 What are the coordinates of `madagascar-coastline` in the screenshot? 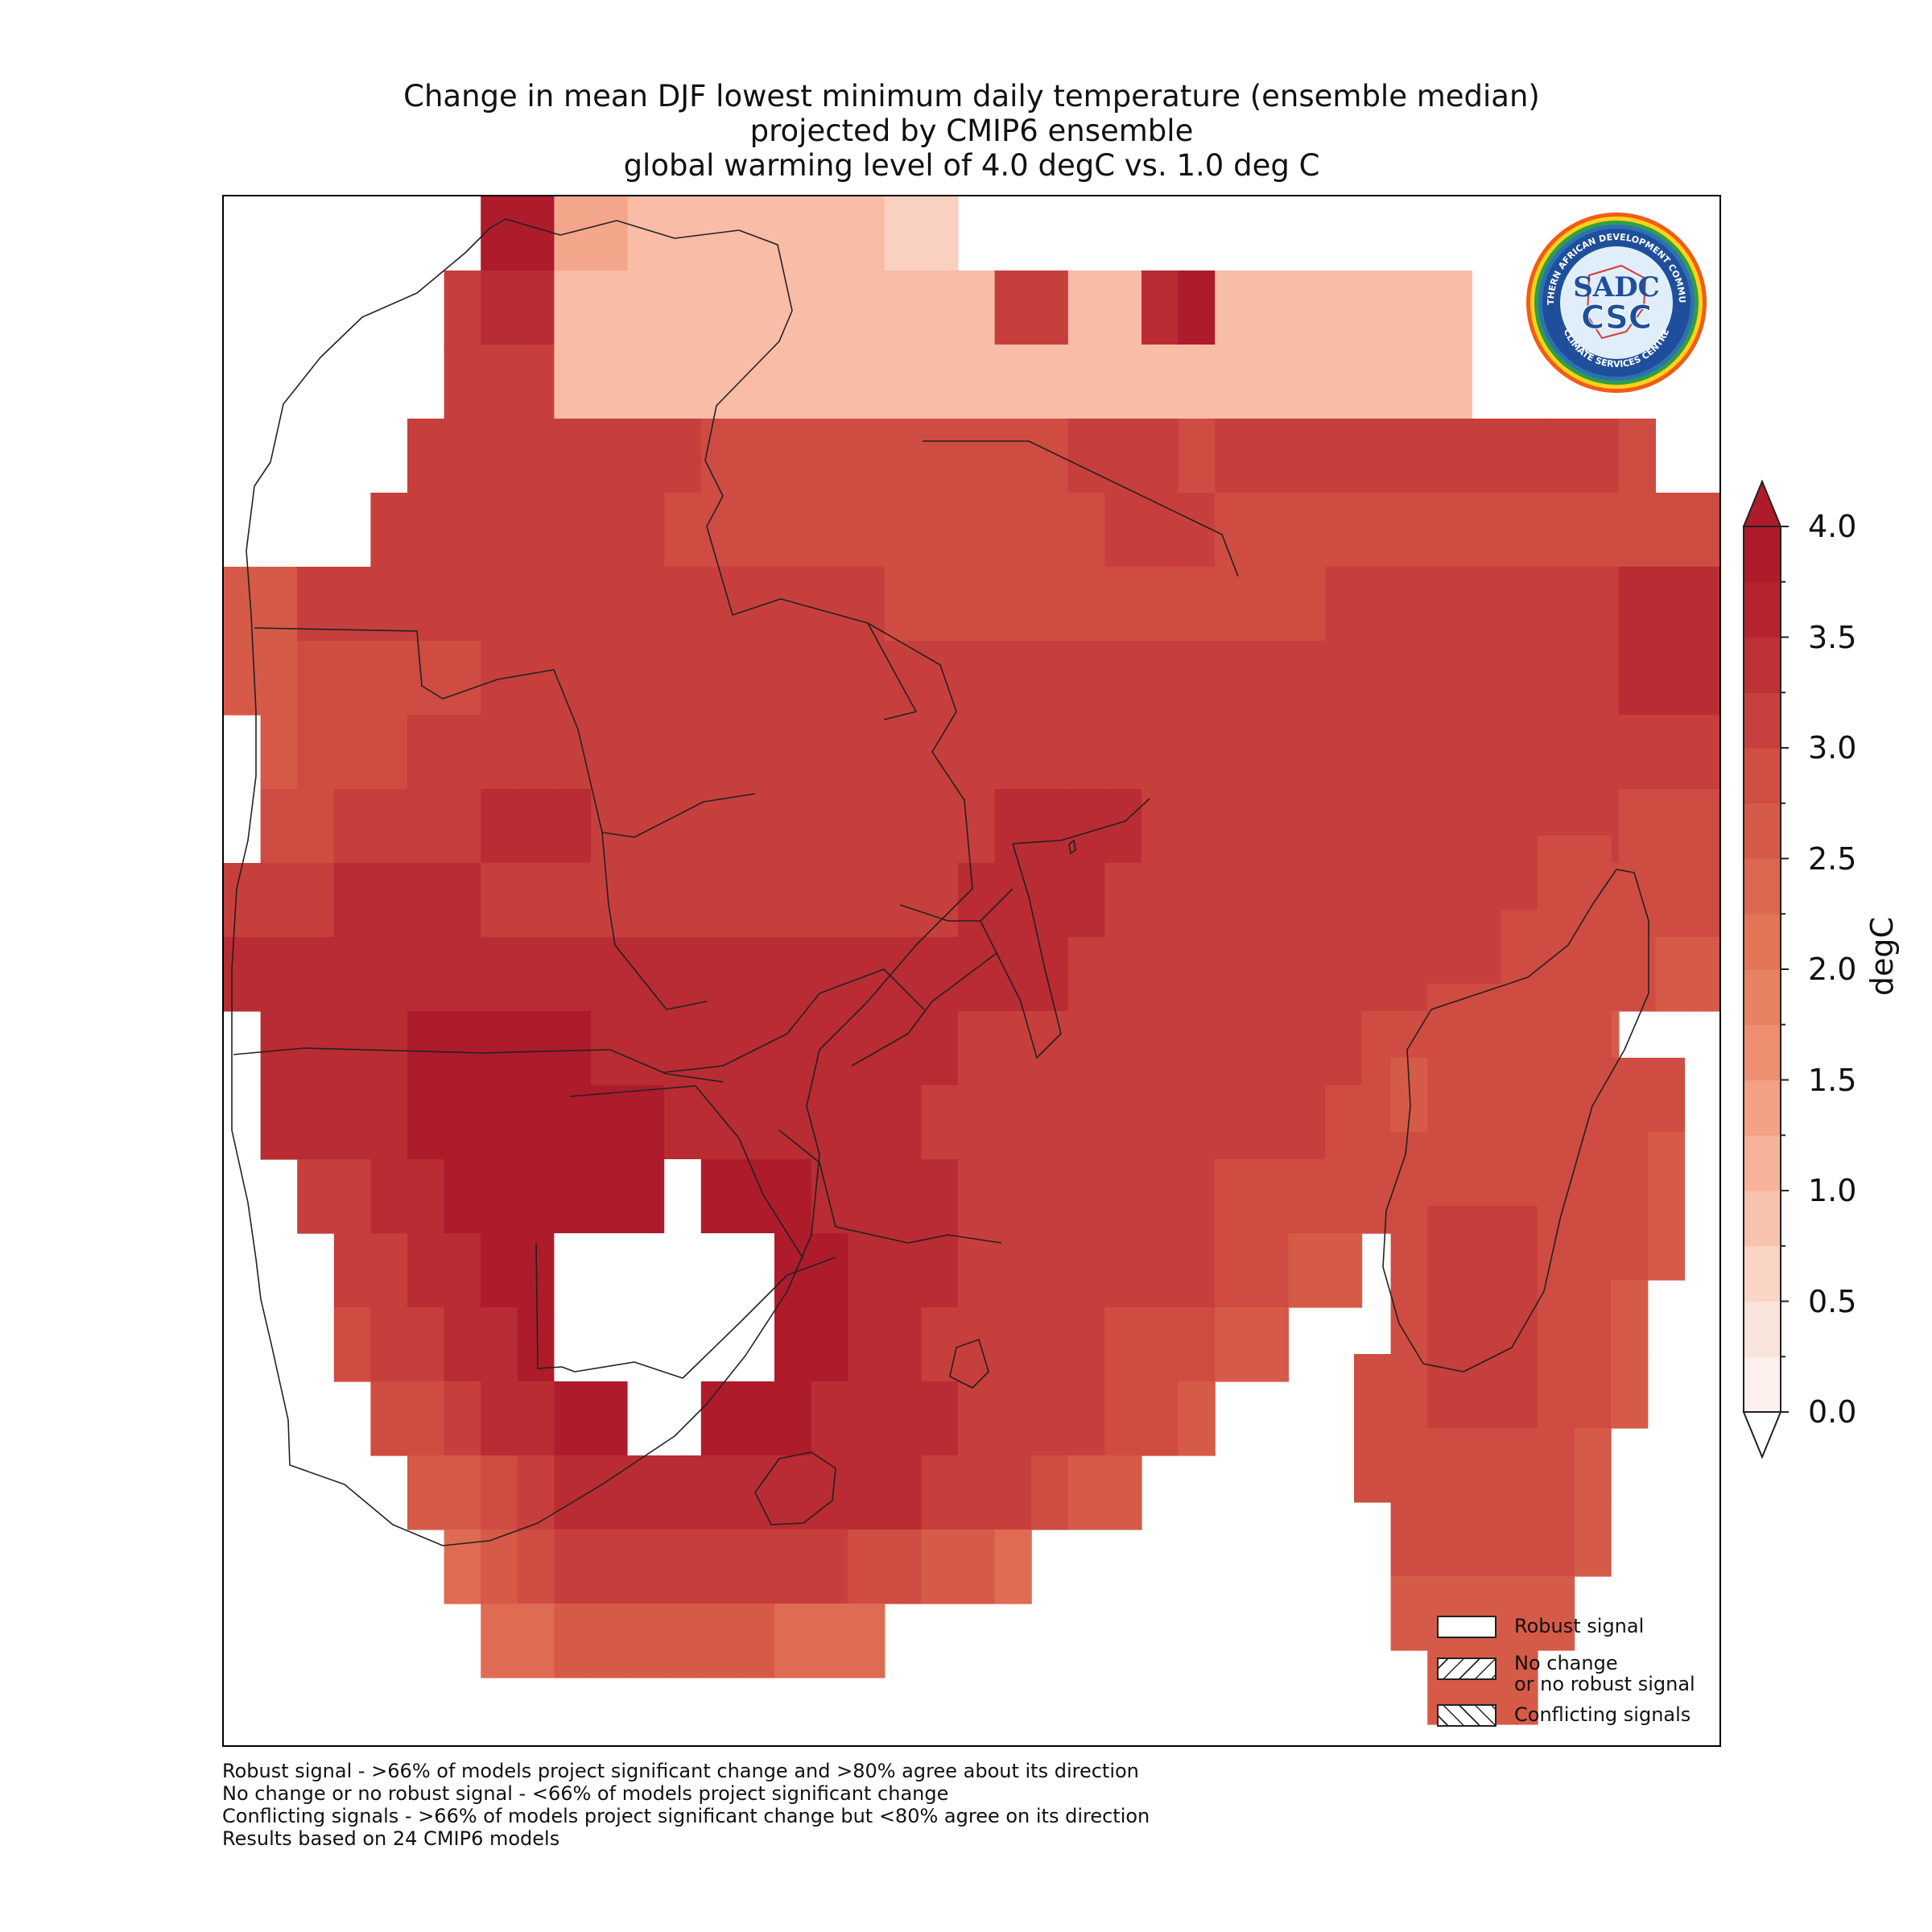 It's located at (1515, 1121).